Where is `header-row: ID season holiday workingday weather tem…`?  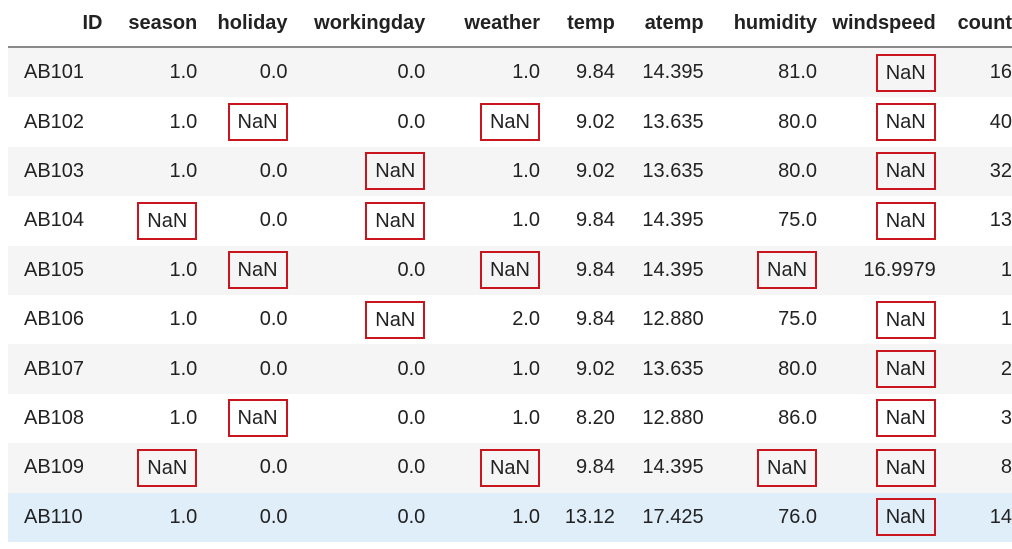
header-row: ID season holiday workingday weather tem… is located at coordinates (510, 24).